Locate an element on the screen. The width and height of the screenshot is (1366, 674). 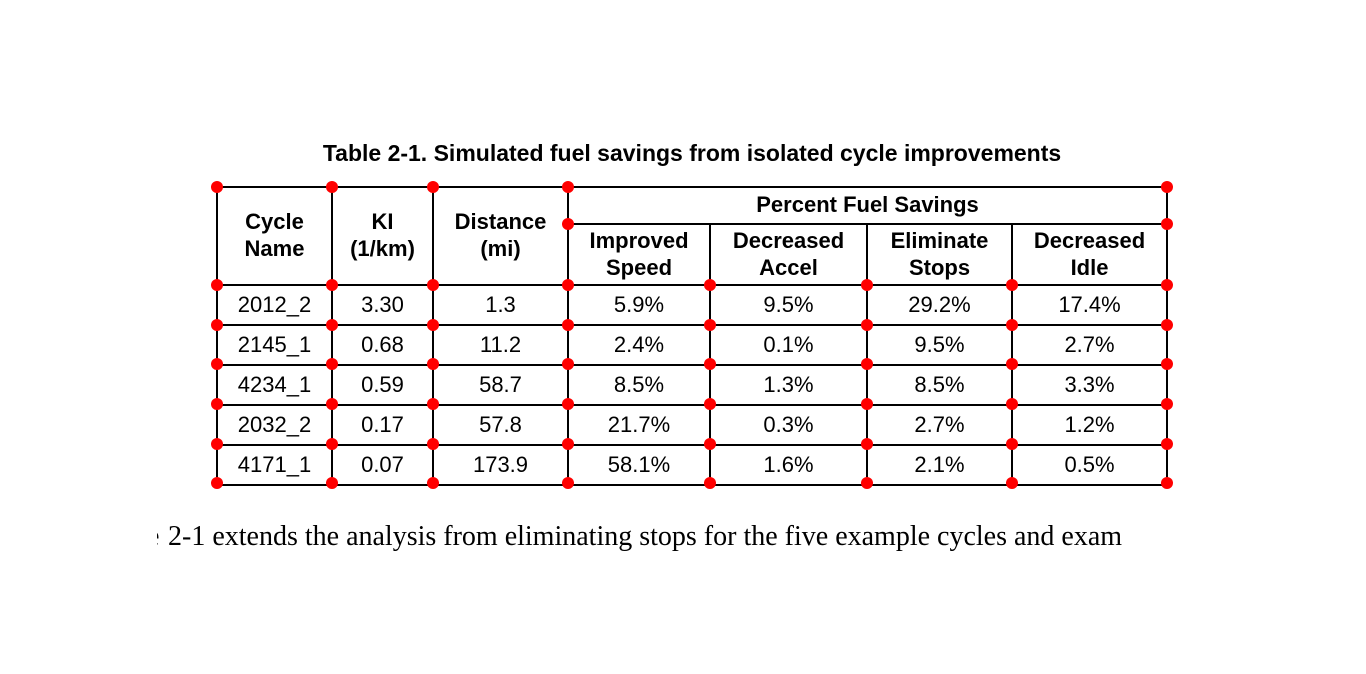
clipped-character: e is located at coordinates (159, 536).